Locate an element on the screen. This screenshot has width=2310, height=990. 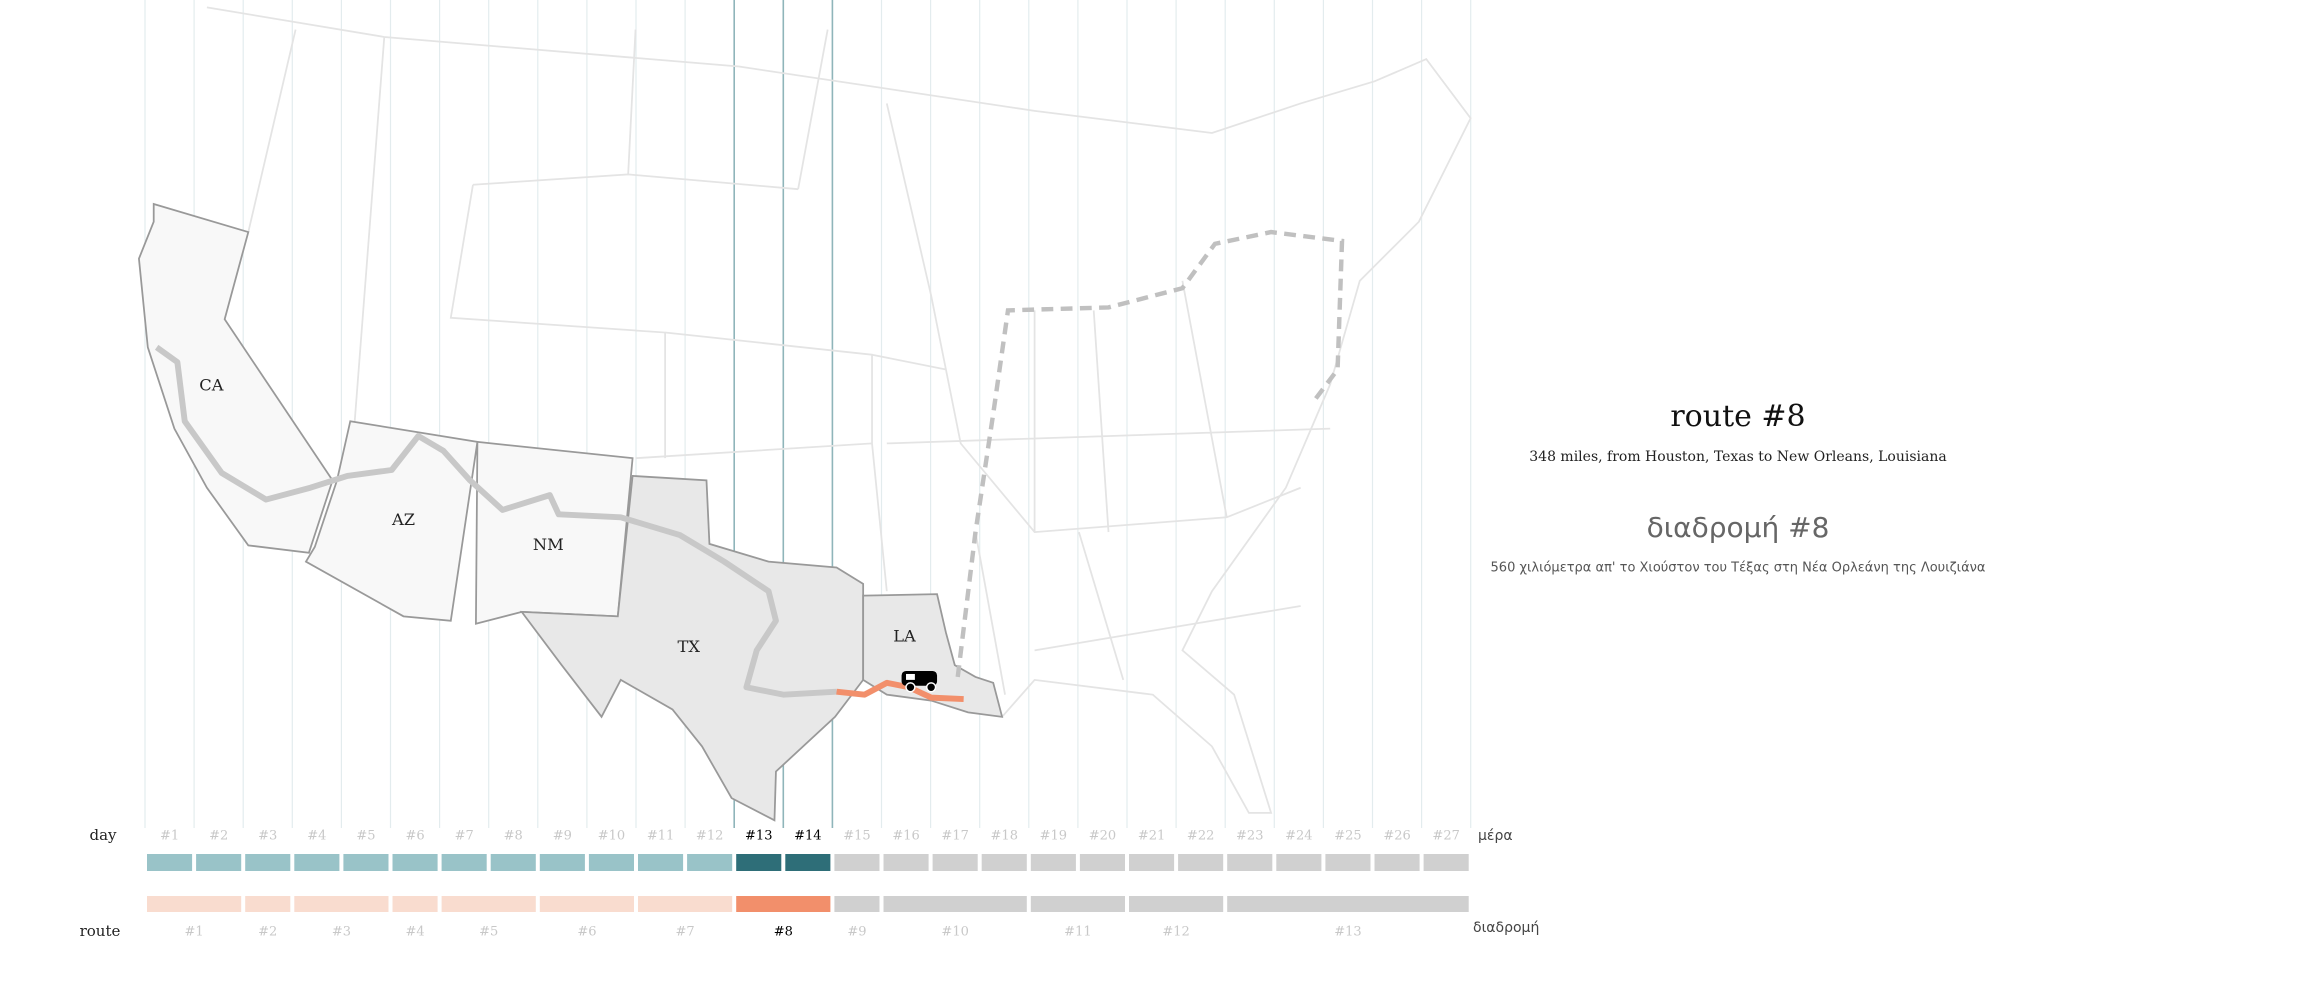
route-title: route #8 is located at coordinates (1737, 416).